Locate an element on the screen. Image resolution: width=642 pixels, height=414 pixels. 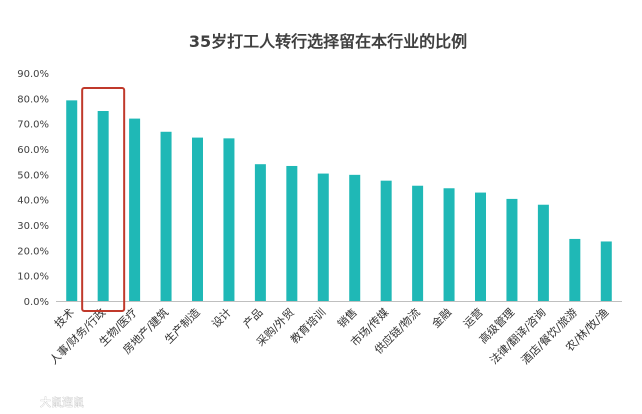
chart-title: 35岁打工人转行选择留在本行业的比例 is located at coordinates (328, 41).